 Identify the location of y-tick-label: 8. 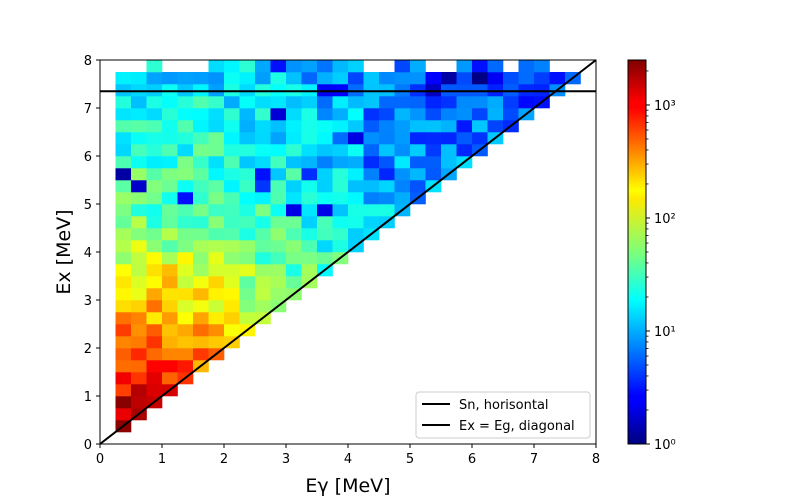
(88, 61).